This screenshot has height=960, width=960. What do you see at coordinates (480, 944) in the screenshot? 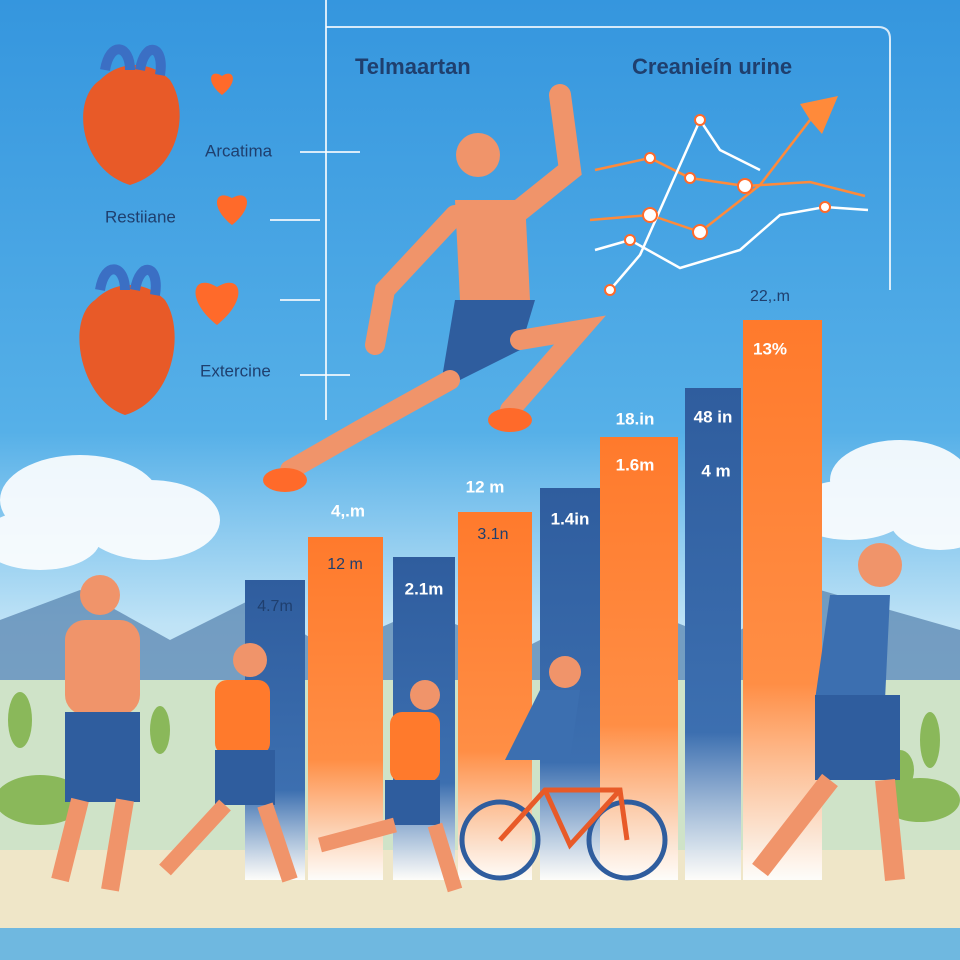
I see `water` at bounding box center [480, 944].